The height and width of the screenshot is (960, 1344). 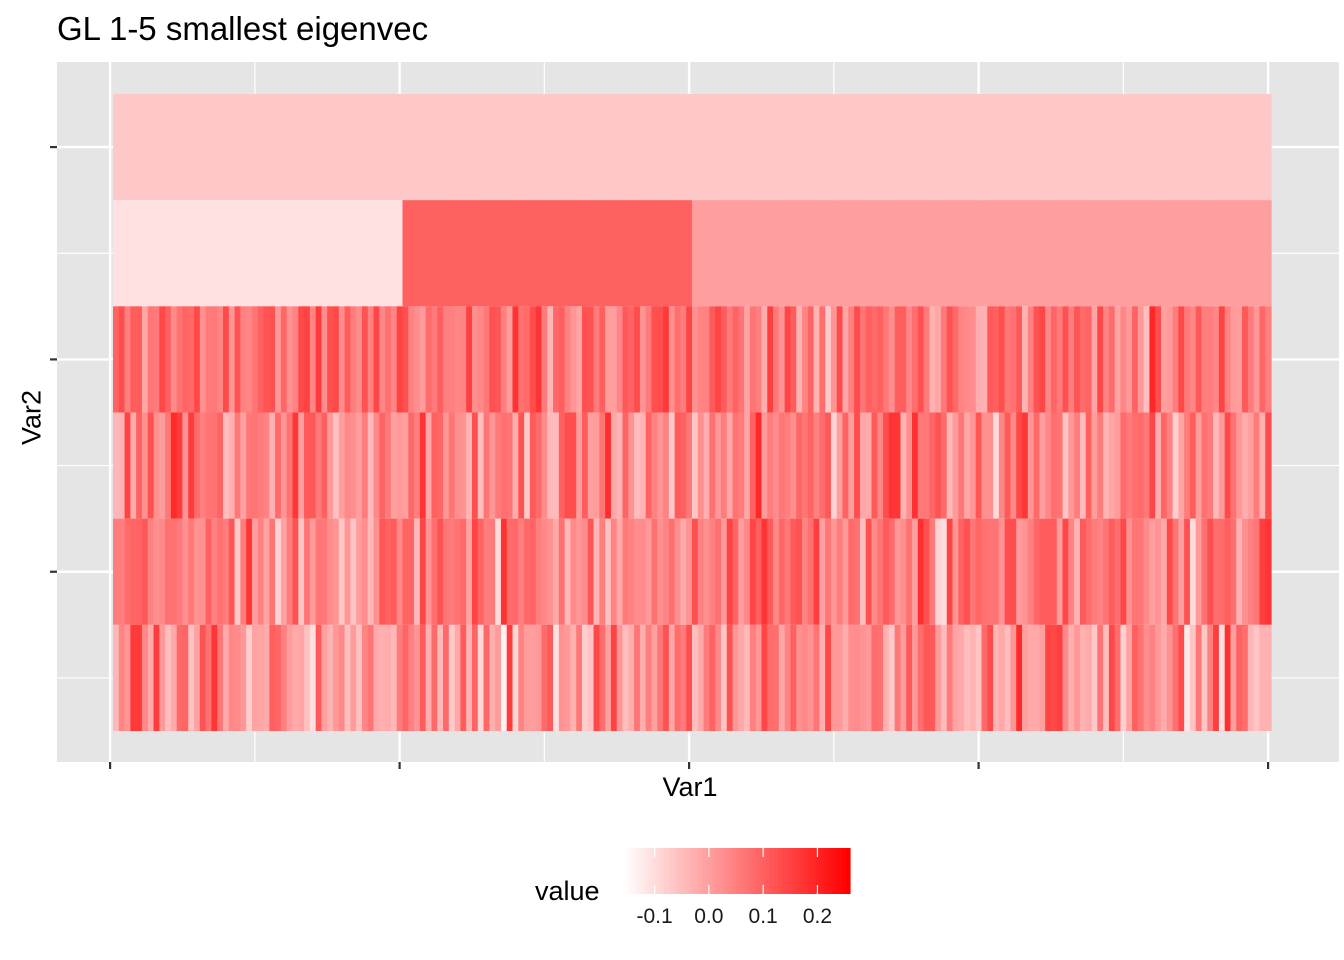 I want to click on x-axis-label: Var1, so click(x=690, y=787).